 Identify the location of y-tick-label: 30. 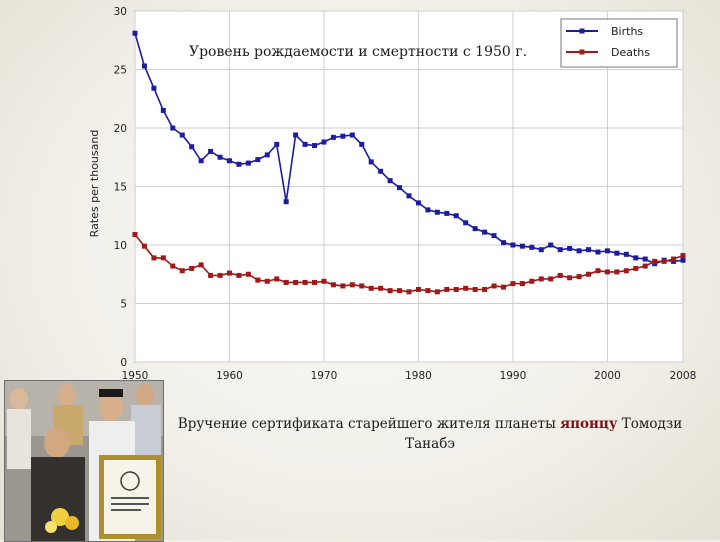
(120, 12).